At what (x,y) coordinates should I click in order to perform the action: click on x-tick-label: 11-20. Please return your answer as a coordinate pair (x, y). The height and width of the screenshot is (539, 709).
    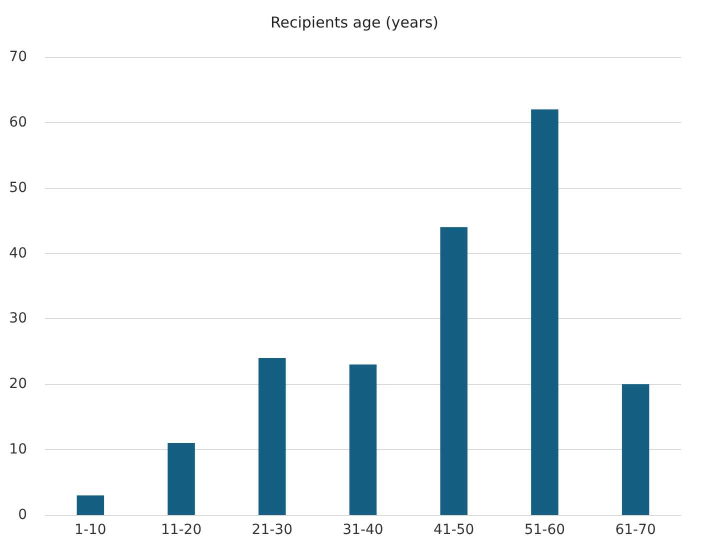
    Looking at the image, I should click on (181, 530).